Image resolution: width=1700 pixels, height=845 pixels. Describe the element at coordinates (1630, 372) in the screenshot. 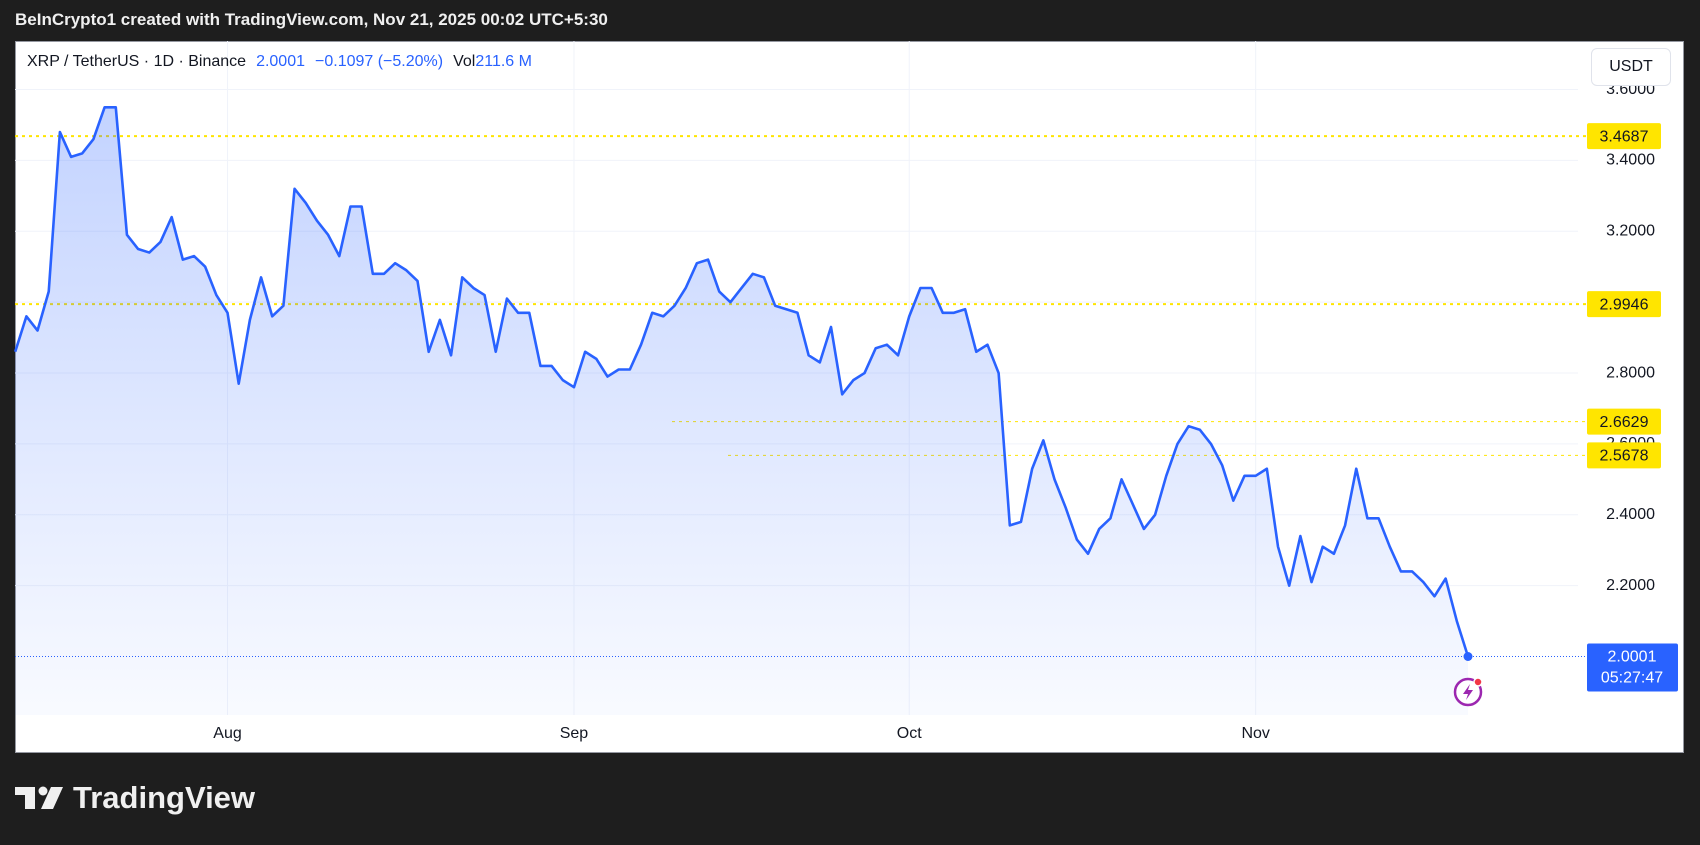

I see `y-tick-label: 2.8000` at that location.